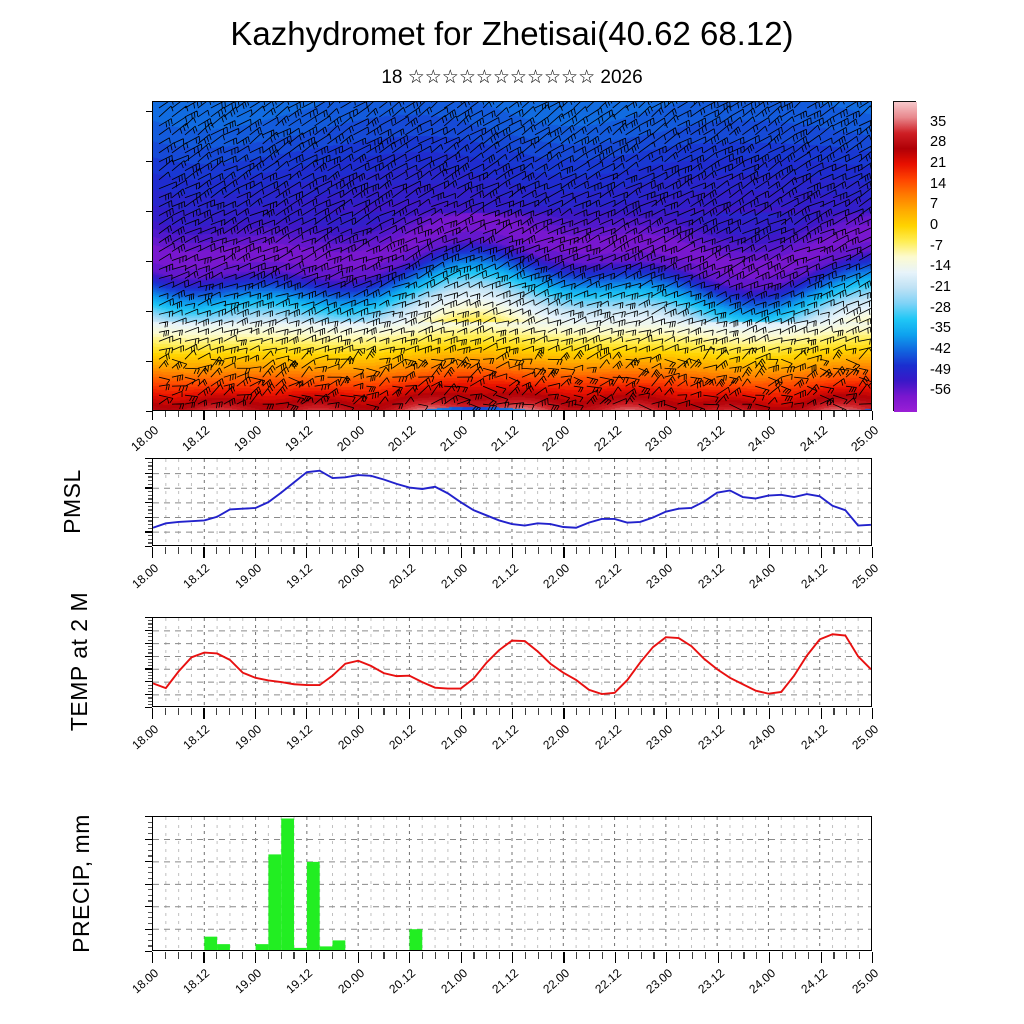 This screenshot has width=1024, height=1024. What do you see at coordinates (453, 576) in the screenshot?
I see `x-axis-label: 21.00` at bounding box center [453, 576].